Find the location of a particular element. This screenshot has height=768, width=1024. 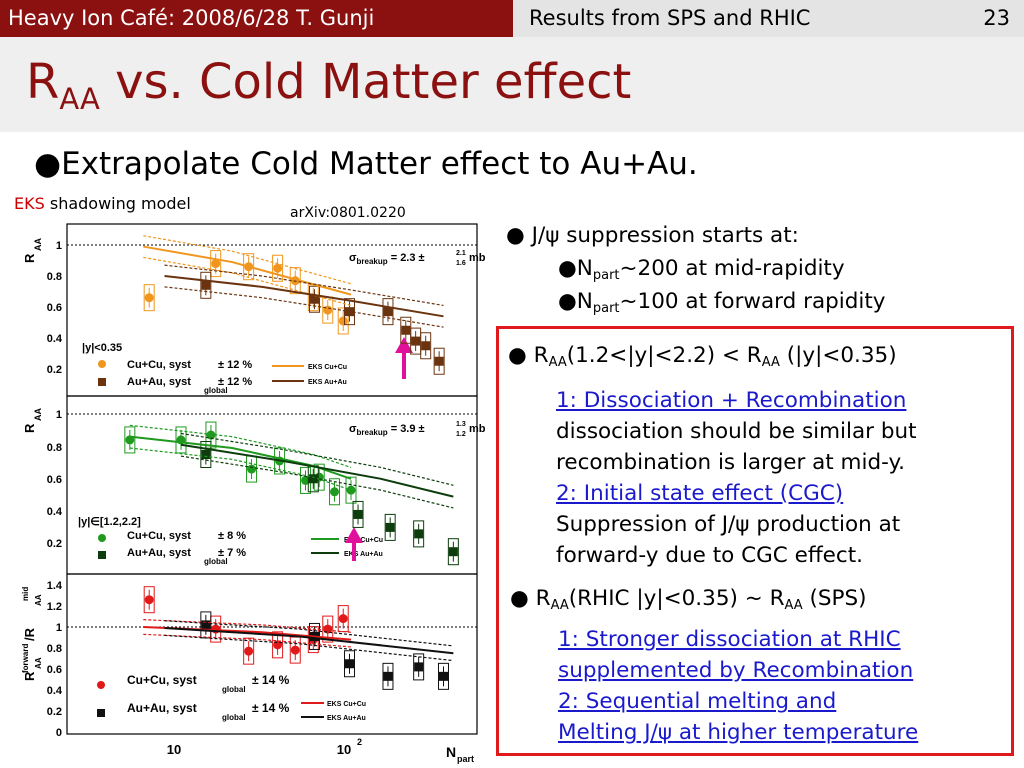

svg-text: ± 12 % is located at coordinates (235, 382).